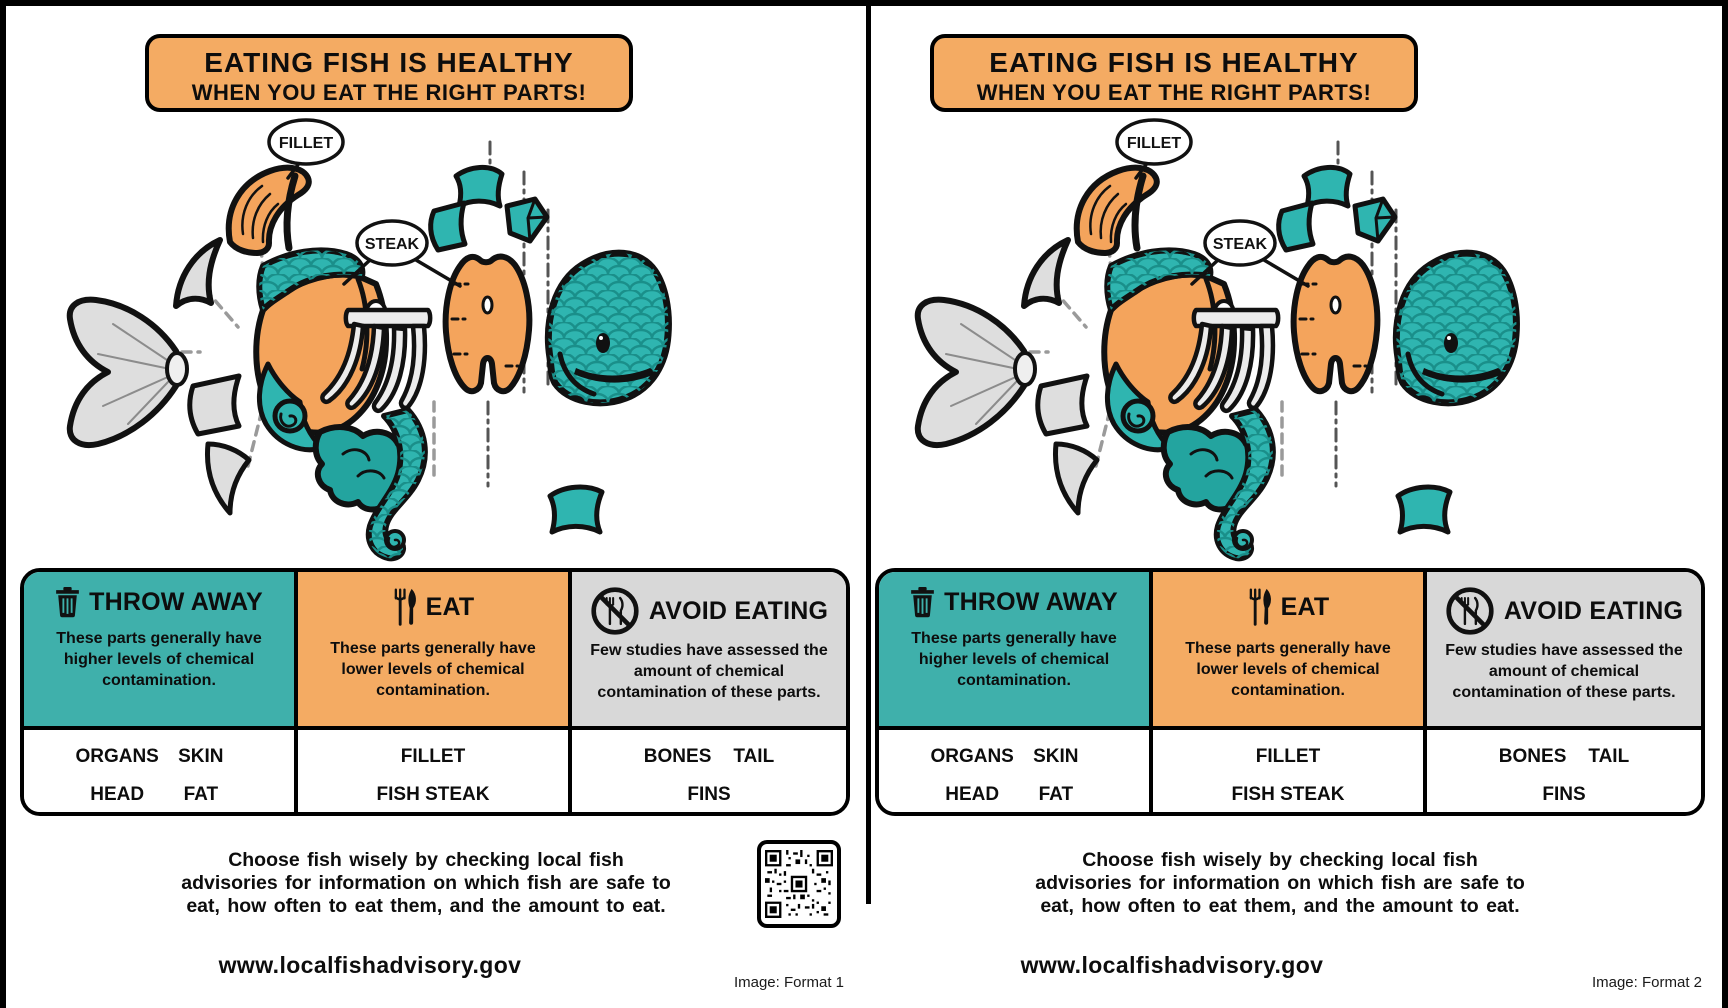 This screenshot has height=1008, width=1728. What do you see at coordinates (868, 455) in the screenshot?
I see `panel-divider` at bounding box center [868, 455].